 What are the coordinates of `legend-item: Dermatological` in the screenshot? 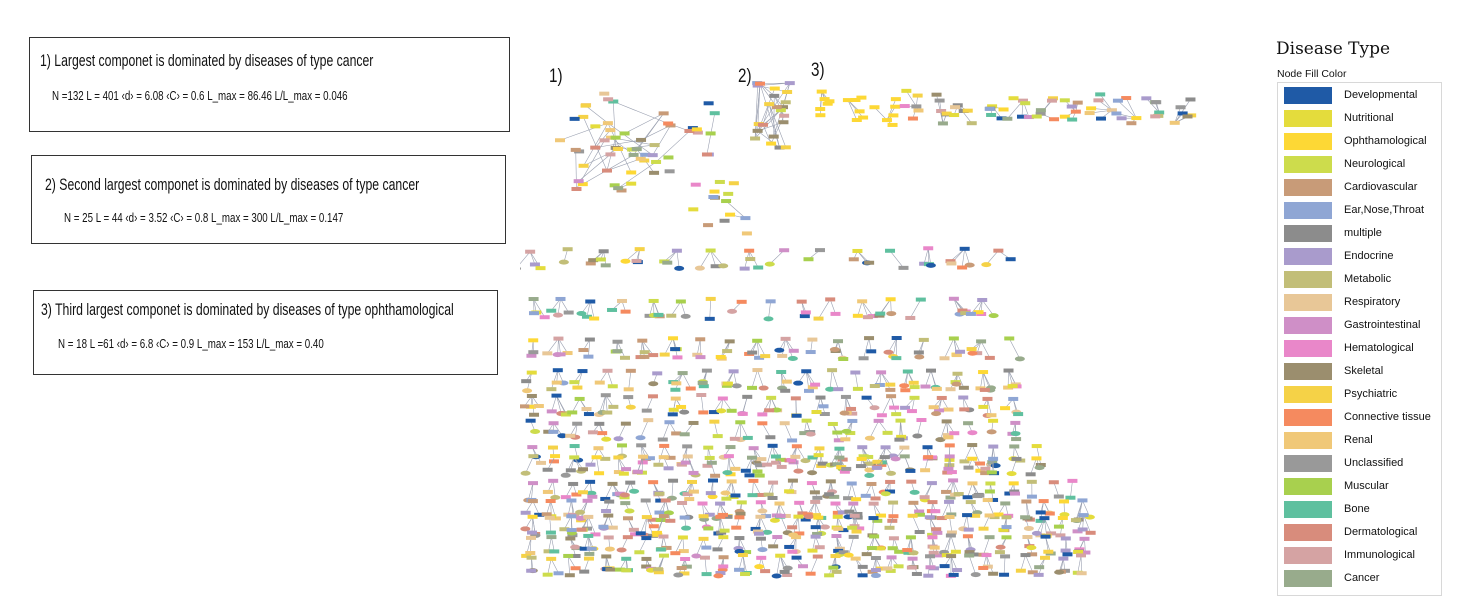 It's located at (1362, 533).